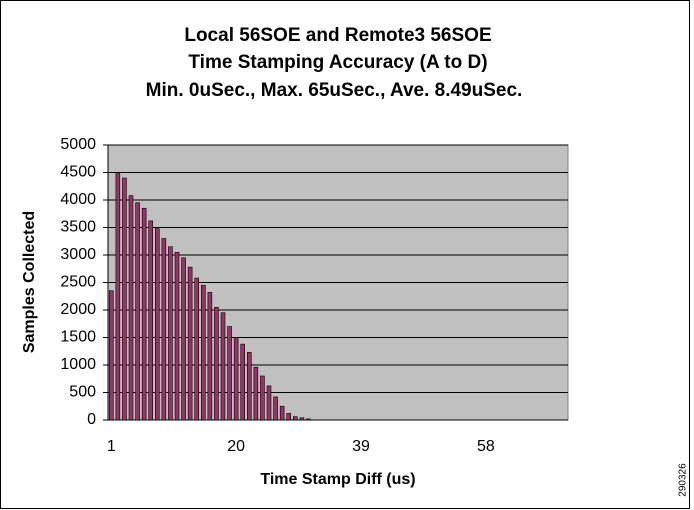 The height and width of the screenshot is (510, 694). I want to click on x-tick-label: 1, so click(111, 446).